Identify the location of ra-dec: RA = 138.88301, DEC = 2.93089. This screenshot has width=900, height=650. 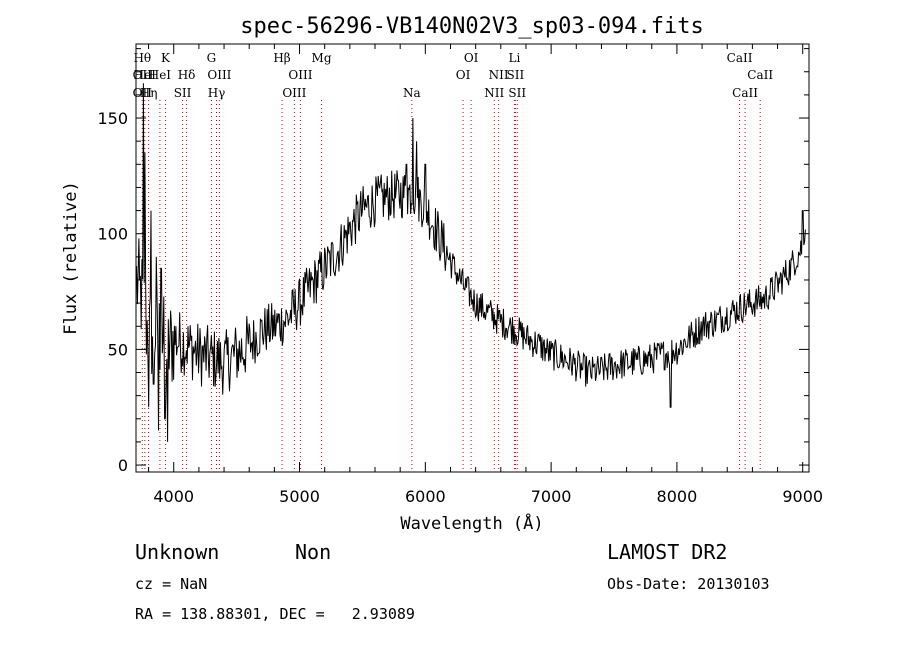
(275, 614).